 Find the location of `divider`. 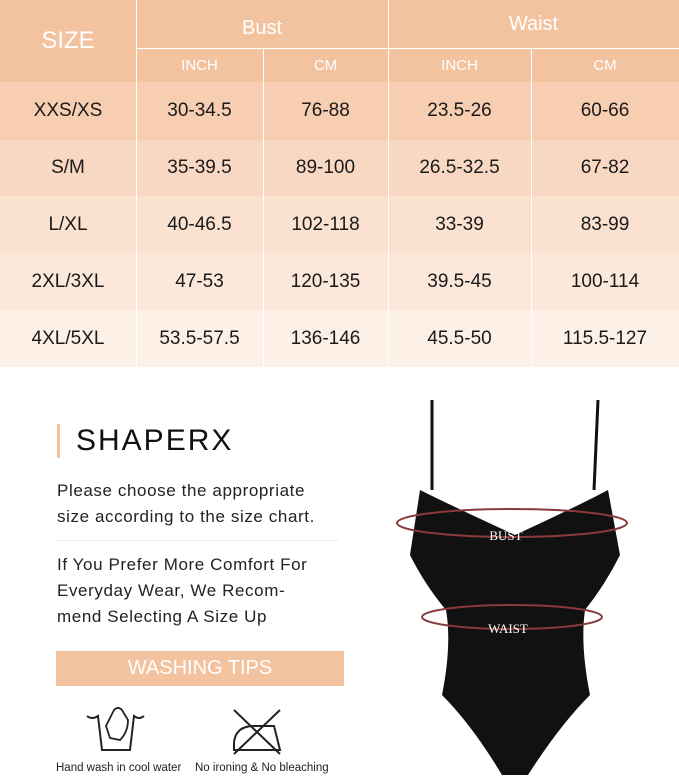

divider is located at coordinates (198, 540).